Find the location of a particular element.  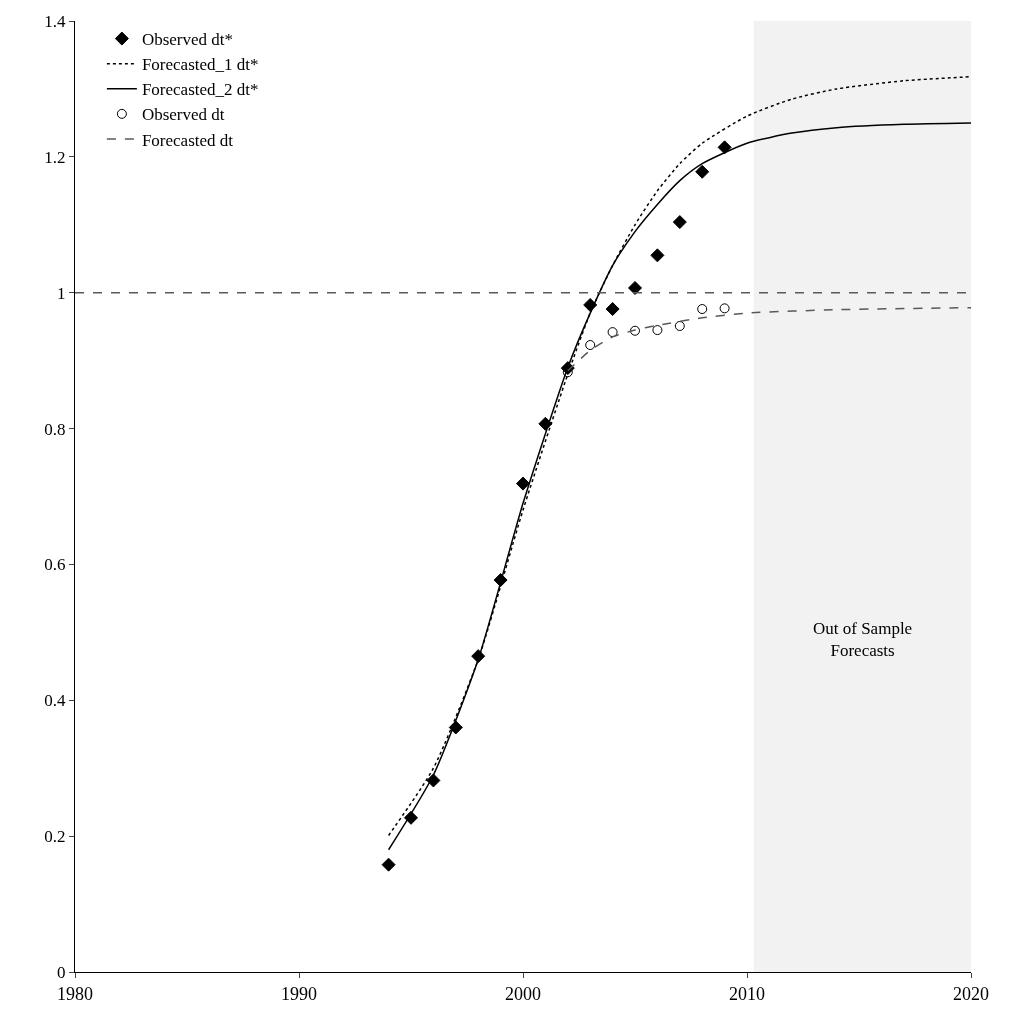

legend-label: Forecasted dt is located at coordinates (187, 140).